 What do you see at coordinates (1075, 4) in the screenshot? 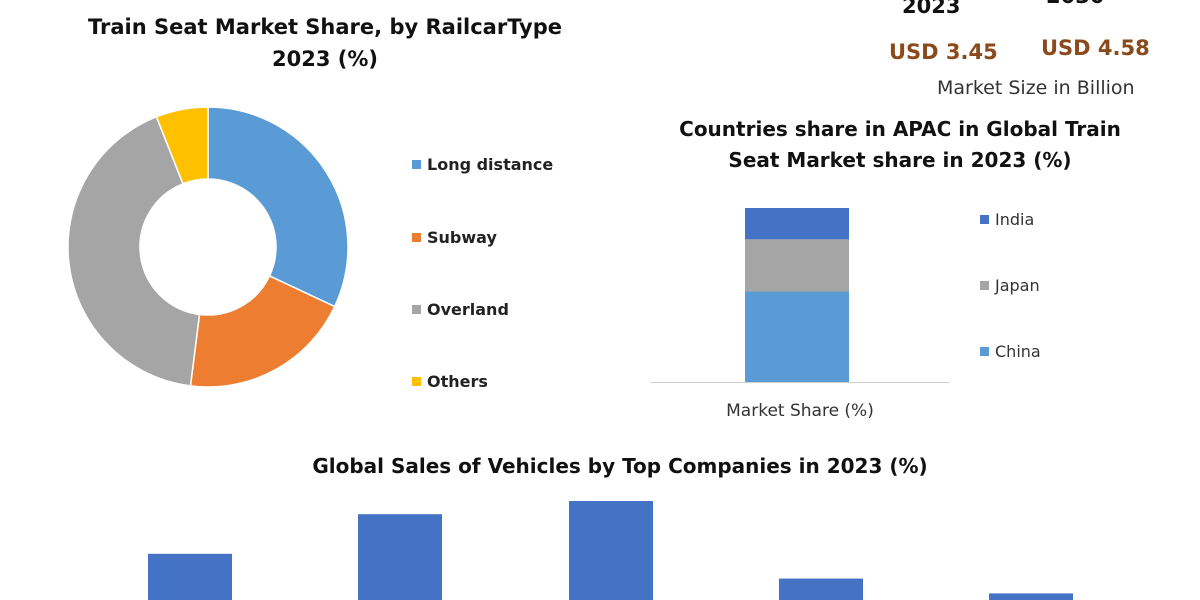
I see `year-end-label: 2030` at bounding box center [1075, 4].